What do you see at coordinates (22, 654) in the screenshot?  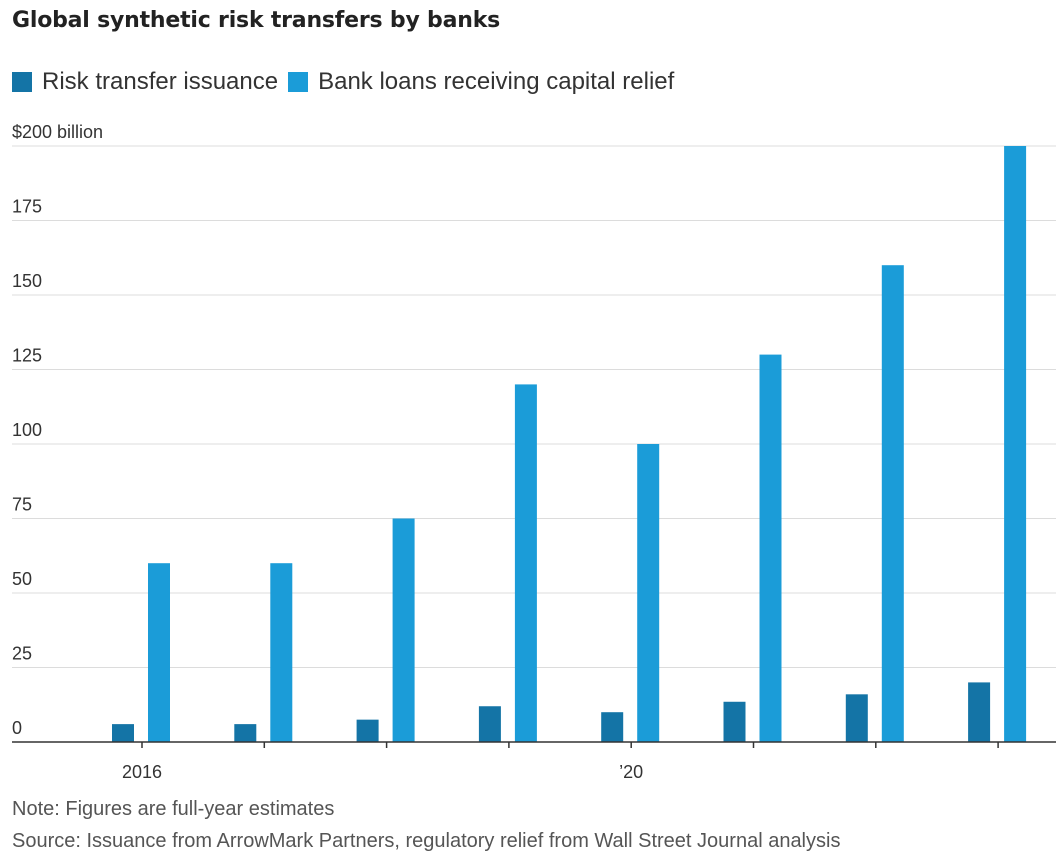 I see `y-tick-label: 25` at bounding box center [22, 654].